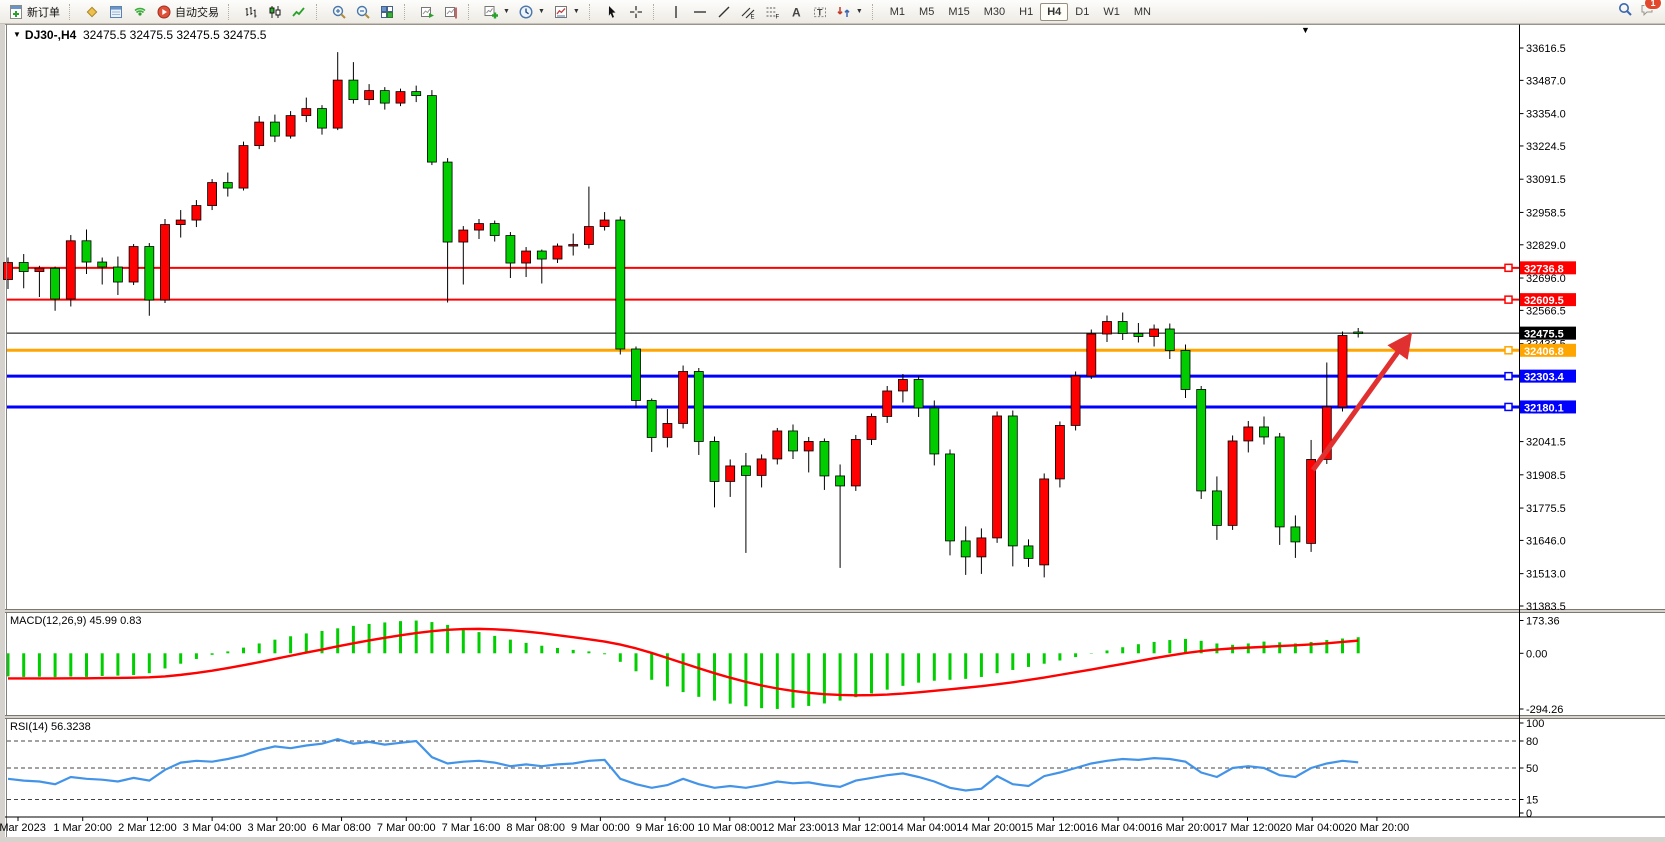 The image size is (1665, 842). Describe the element at coordinates (1305, 30) in the screenshot. I see `chart-shift-marker: ▼` at that location.